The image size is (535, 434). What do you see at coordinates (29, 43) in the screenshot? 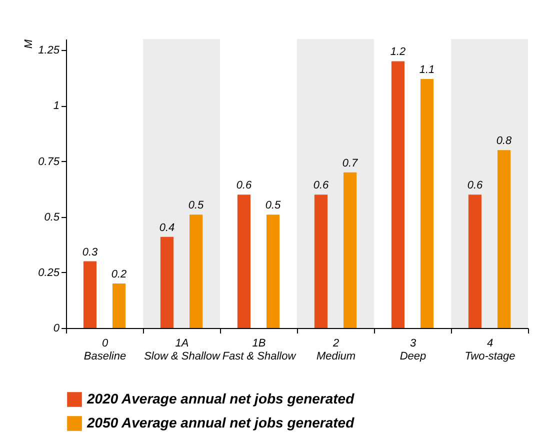
I see `y-axis-title: M` at bounding box center [29, 43].